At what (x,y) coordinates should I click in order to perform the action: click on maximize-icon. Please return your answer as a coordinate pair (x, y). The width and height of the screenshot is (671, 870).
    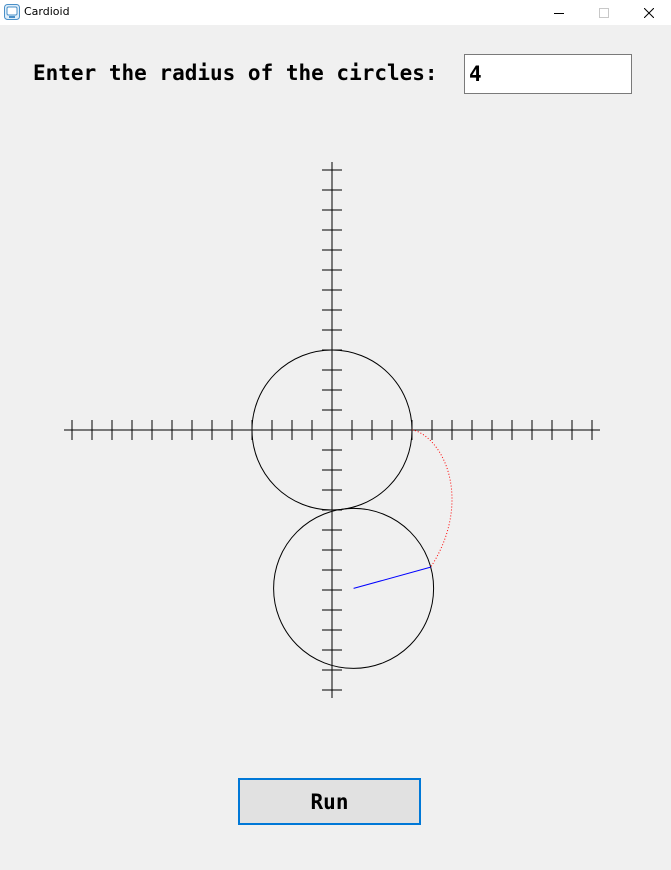
    Looking at the image, I should click on (603, 12).